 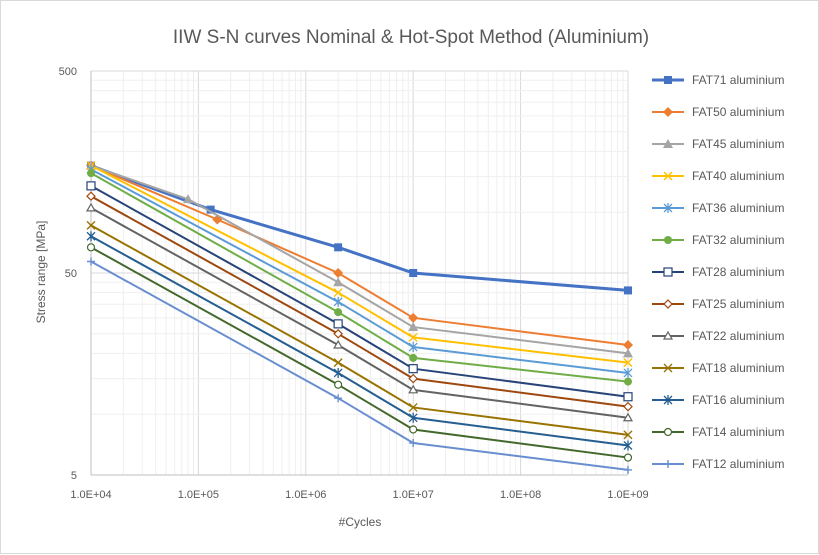 I want to click on legend-item: FAT28 aluminium, so click(x=718, y=272).